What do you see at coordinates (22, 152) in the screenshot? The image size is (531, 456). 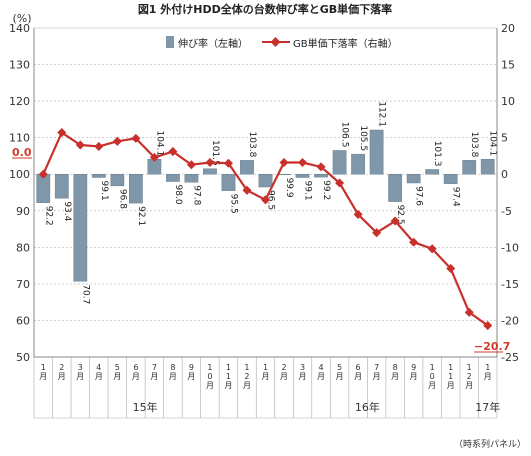 I see `line-start-label: 0.0` at bounding box center [22, 152].